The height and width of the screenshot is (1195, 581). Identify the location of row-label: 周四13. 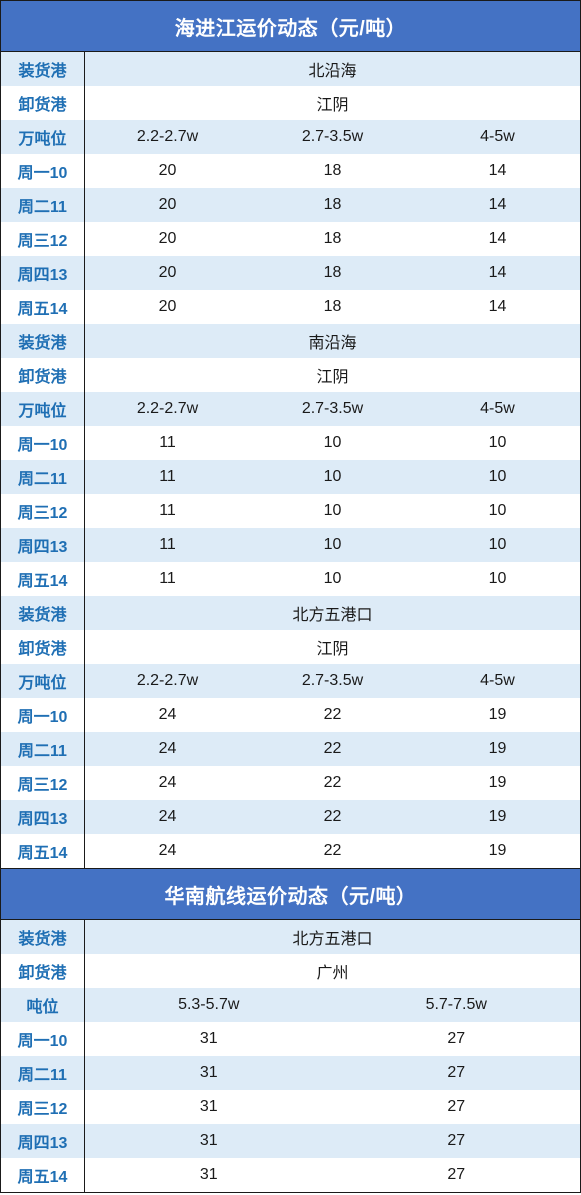
(43, 817).